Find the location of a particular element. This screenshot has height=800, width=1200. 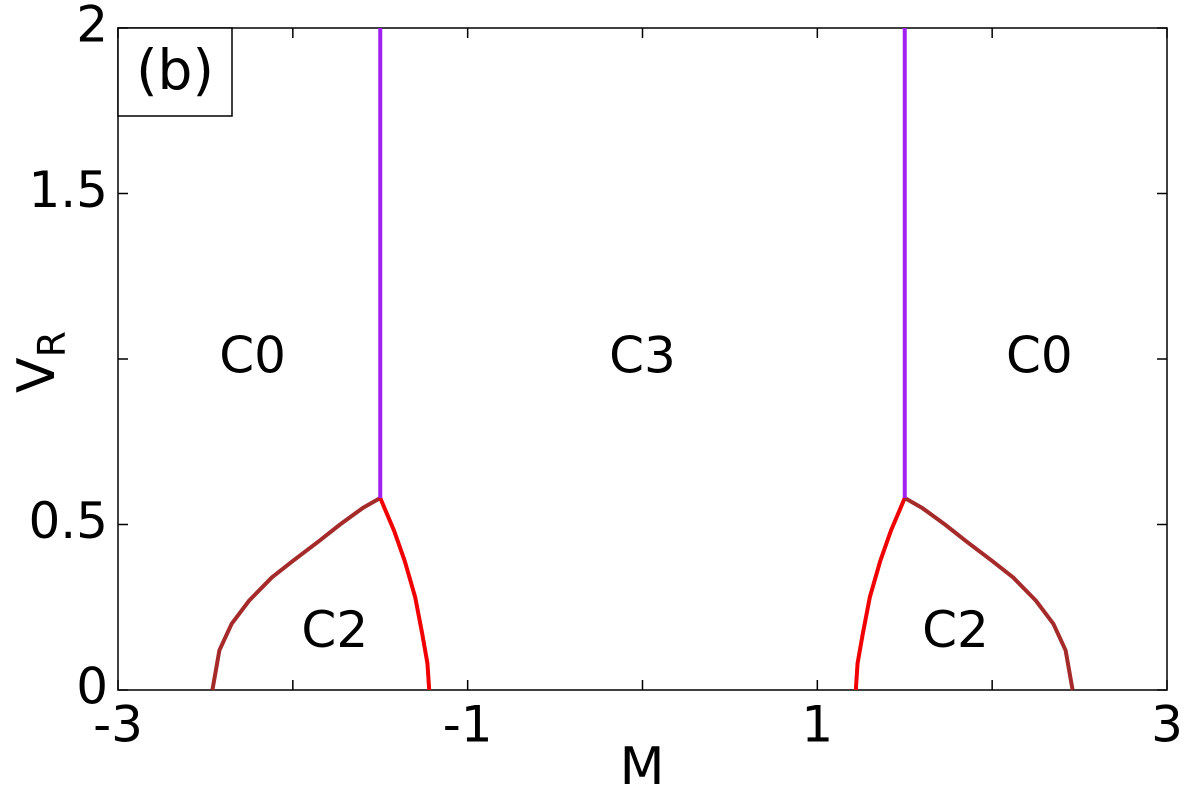

x-tick-label: -1 is located at coordinates (468, 725).